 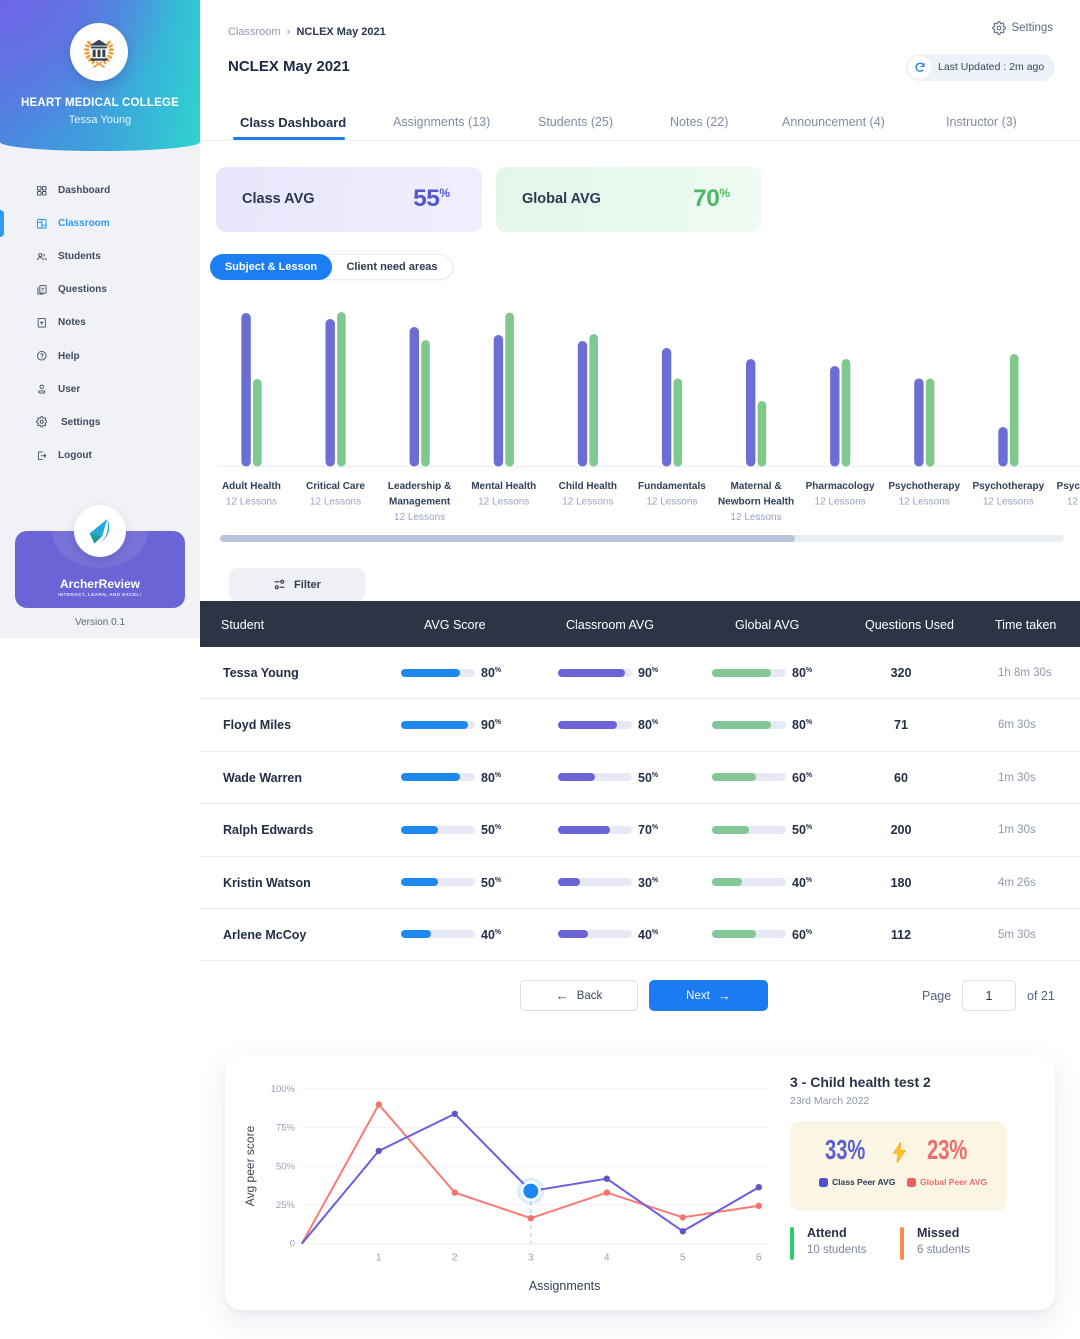 What do you see at coordinates (286, 1166) in the screenshot?
I see `svg-text: 50%` at bounding box center [286, 1166].